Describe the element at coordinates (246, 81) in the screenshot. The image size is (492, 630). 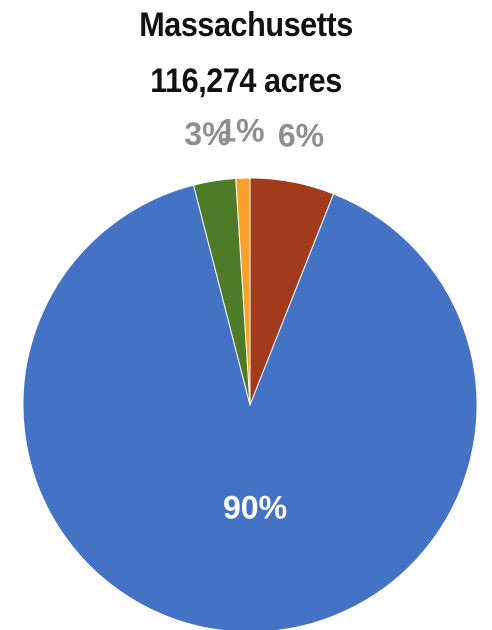
I see `chart-subtitle: 116,274 acres` at that location.